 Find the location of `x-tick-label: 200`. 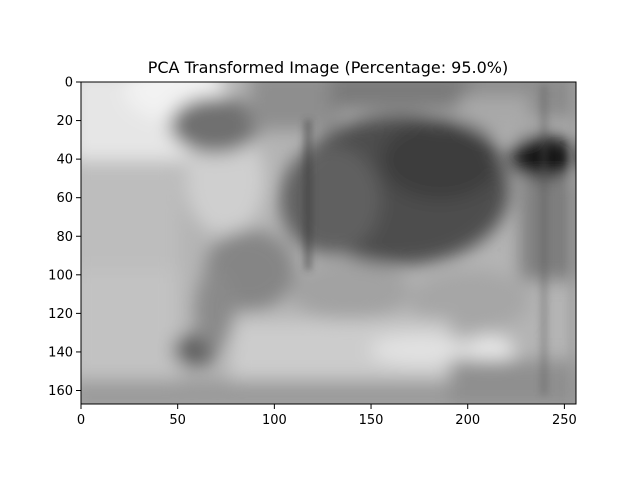

x-tick-label: 200 is located at coordinates (467, 420).